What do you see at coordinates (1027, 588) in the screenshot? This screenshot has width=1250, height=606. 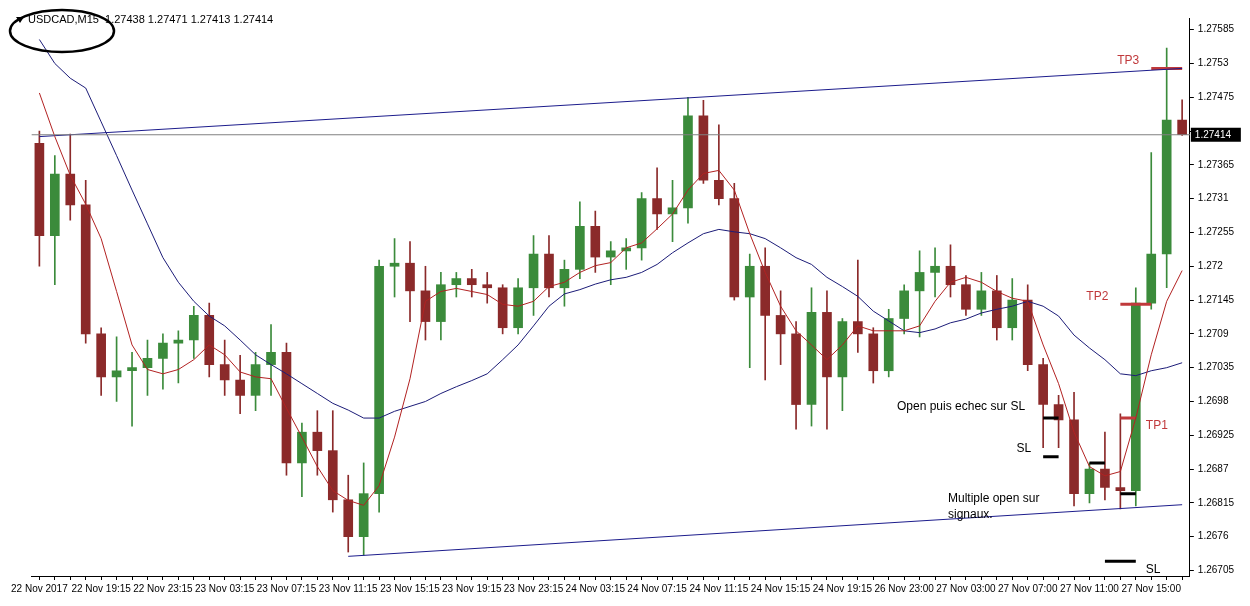 I see `x-tick-label: 27 Nov 07:00` at bounding box center [1027, 588].